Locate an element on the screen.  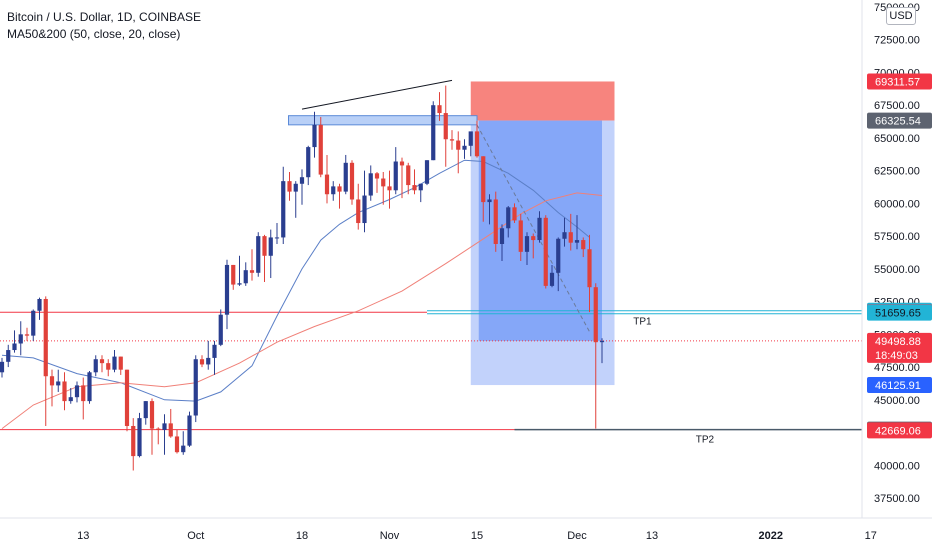
indicator-title: MA50&200 (50, close, 20, close) is located at coordinates (94, 34).